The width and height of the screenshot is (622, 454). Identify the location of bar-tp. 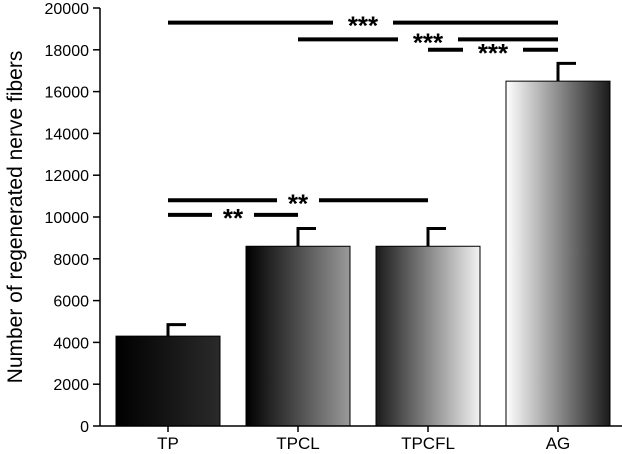
(168, 381).